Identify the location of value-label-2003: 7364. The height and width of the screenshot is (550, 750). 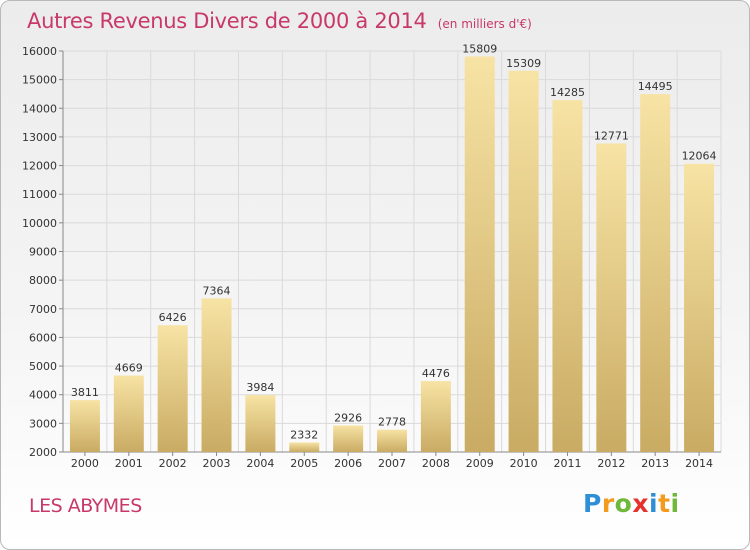
(217, 290).